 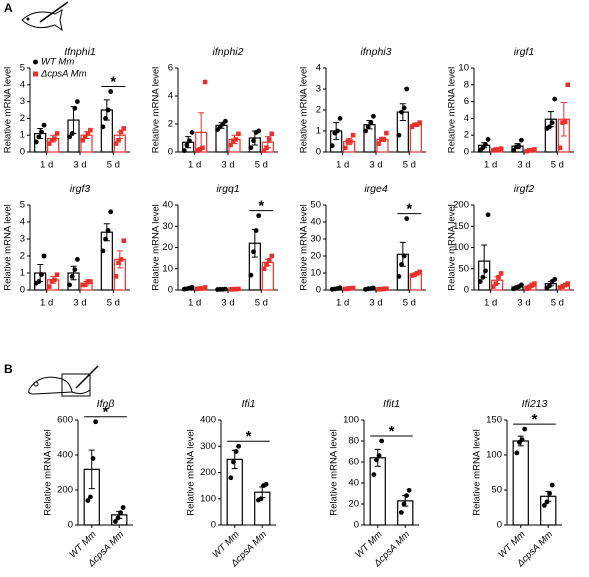 I want to click on y-tick-label: 40, so click(x=353, y=483).